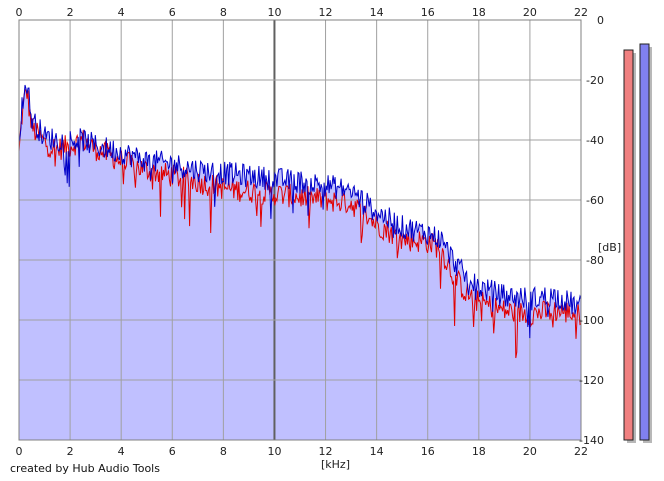 This screenshot has width=664, height=481. I want to click on x-tick-label-top: 22, so click(581, 12).